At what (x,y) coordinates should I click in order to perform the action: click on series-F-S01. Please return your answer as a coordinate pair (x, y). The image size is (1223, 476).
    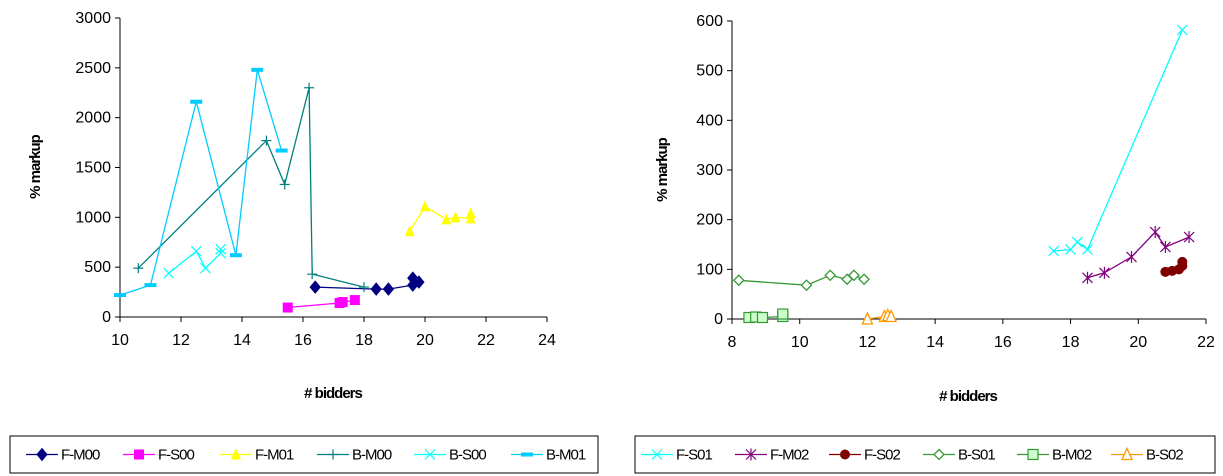
    Looking at the image, I should click on (1118, 140).